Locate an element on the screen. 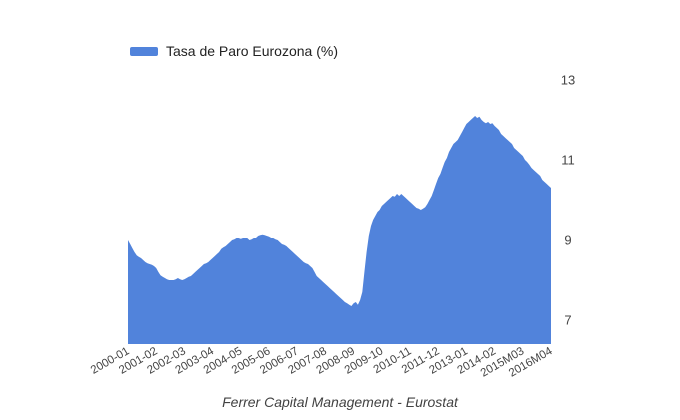  y-axis-tick-label: 9 is located at coordinates (567, 240).